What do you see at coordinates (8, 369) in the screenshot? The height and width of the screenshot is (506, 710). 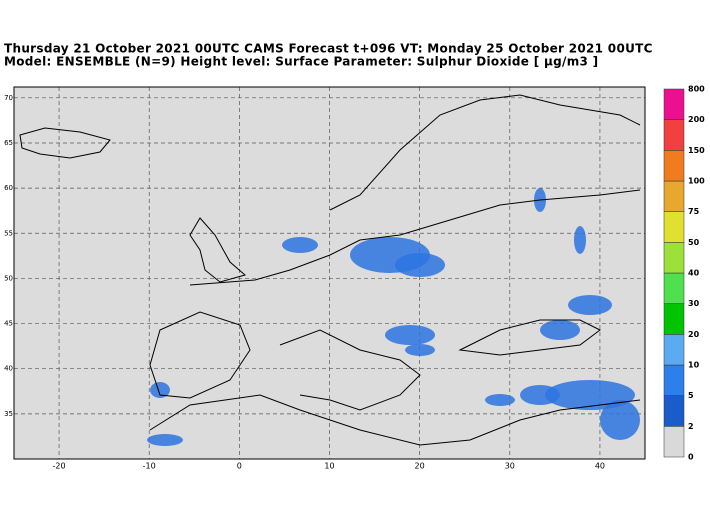 I see `lat-label: 40` at bounding box center [8, 369].